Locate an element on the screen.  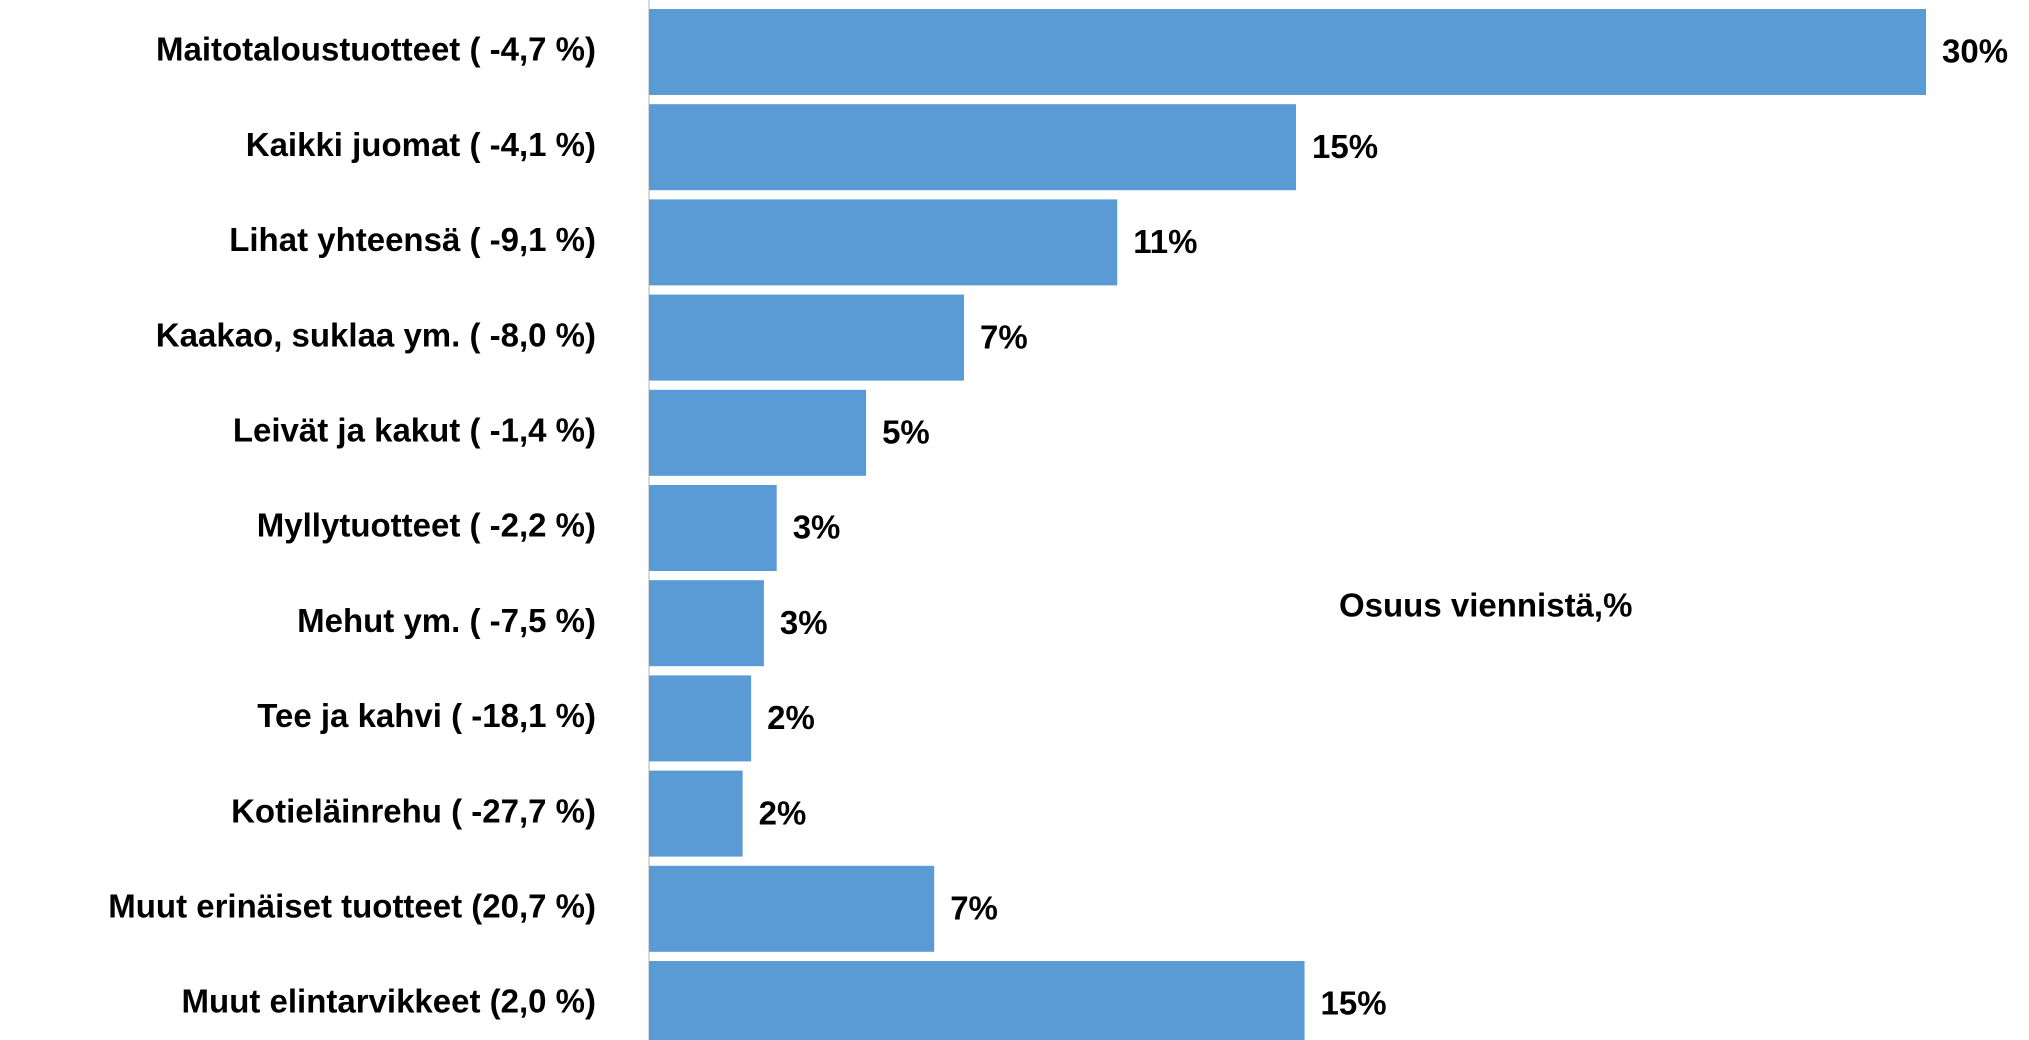
category-label: Tee ja kahvi ( -18,1 %) is located at coordinates (426, 715).